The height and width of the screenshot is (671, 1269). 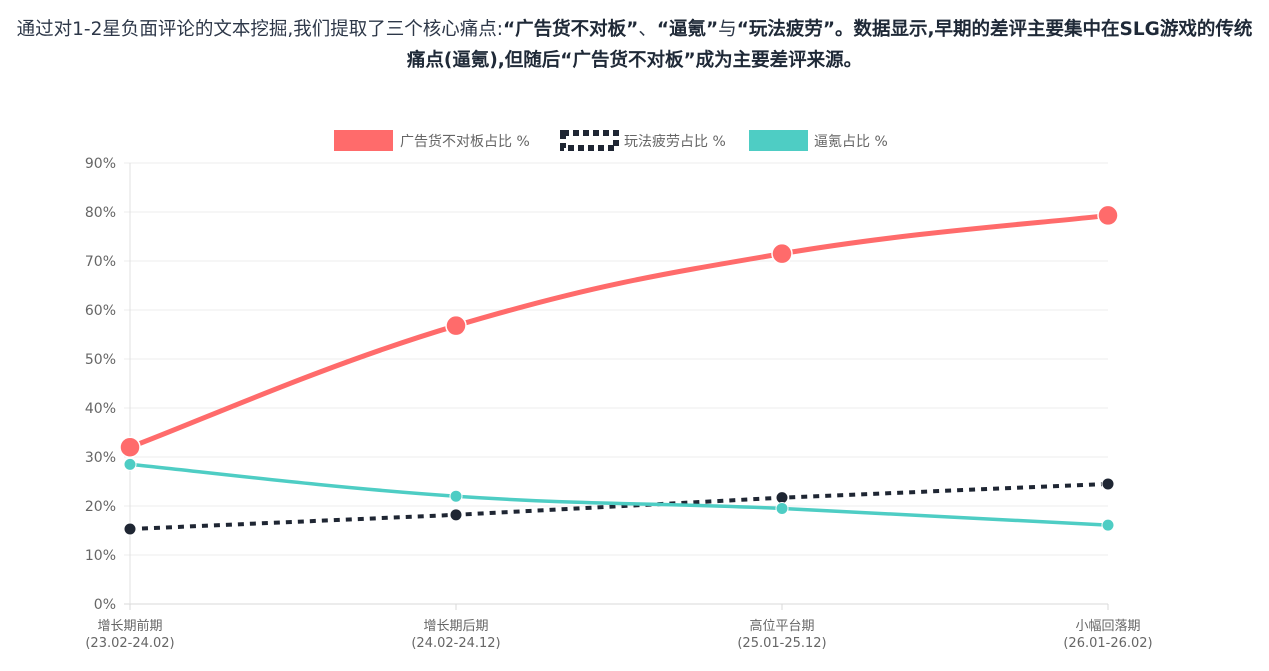 I want to click on intro-text-part: “玩法疲劳”, so click(x=786, y=29).